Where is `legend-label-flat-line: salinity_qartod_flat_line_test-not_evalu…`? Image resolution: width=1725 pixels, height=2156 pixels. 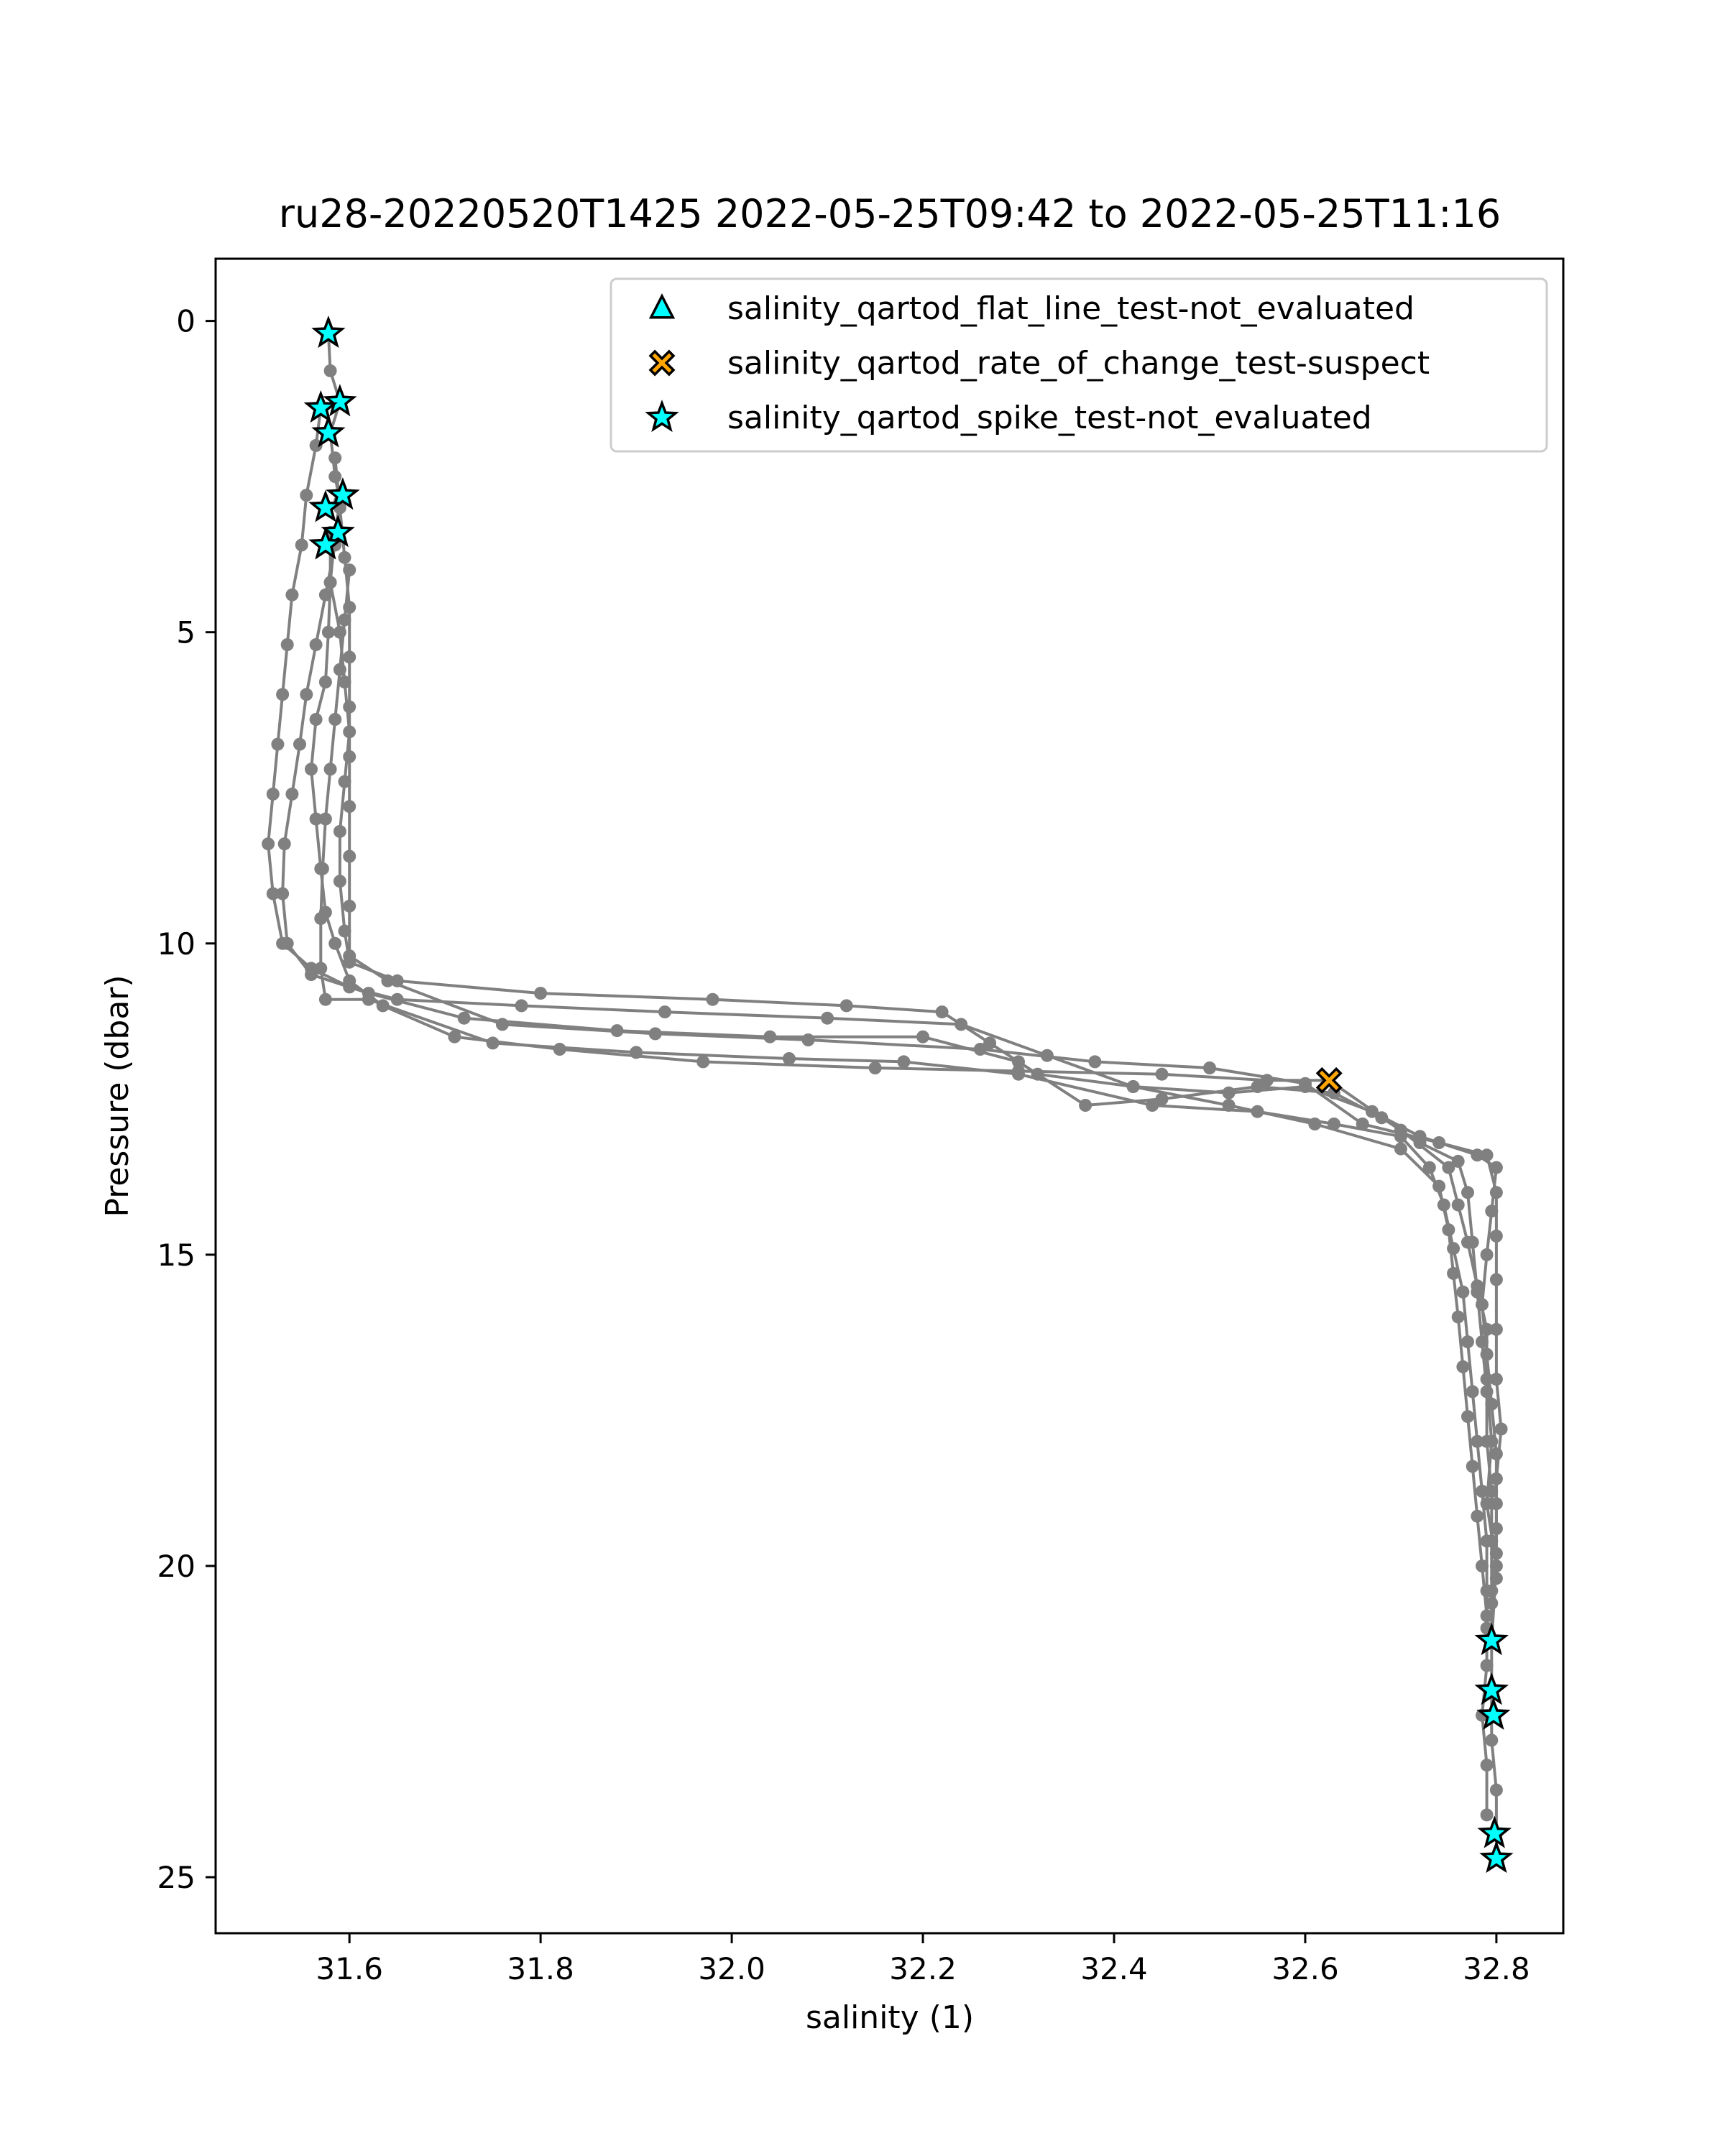 legend-label-flat-line: salinity_qartod_flat_line_test-not_evalu… is located at coordinates (1070, 308).